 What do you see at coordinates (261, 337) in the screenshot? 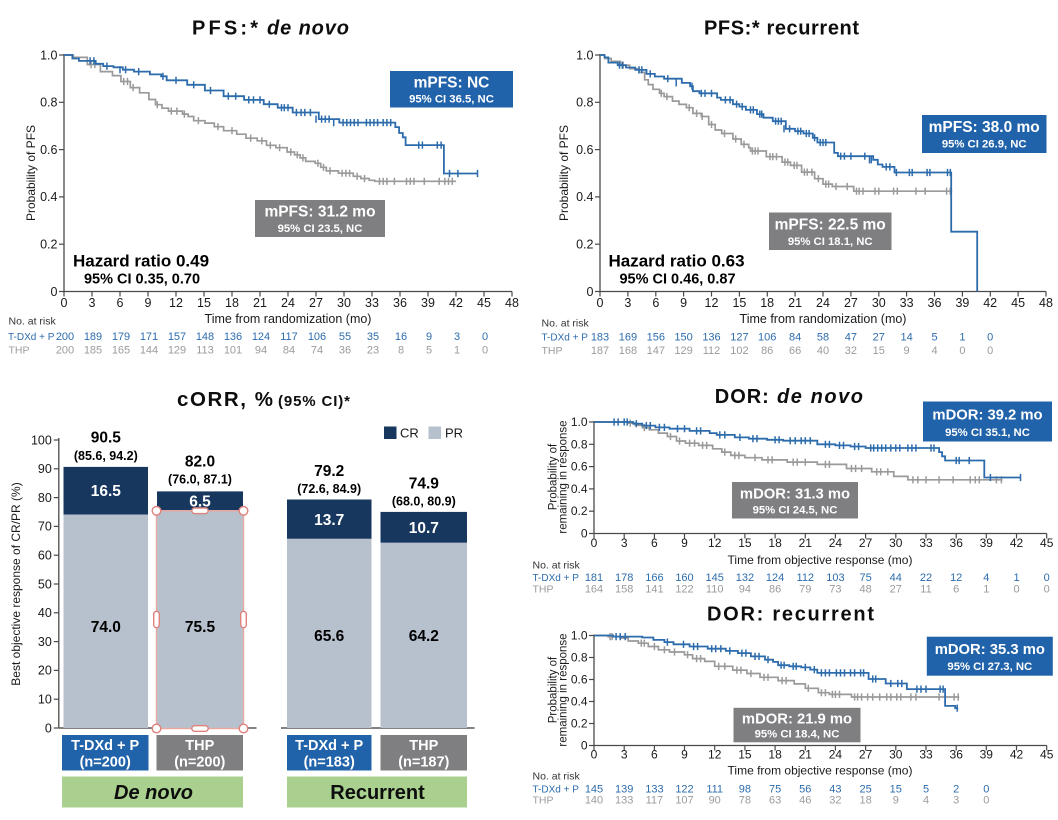
I see `svg-text: 124` at bounding box center [261, 337].